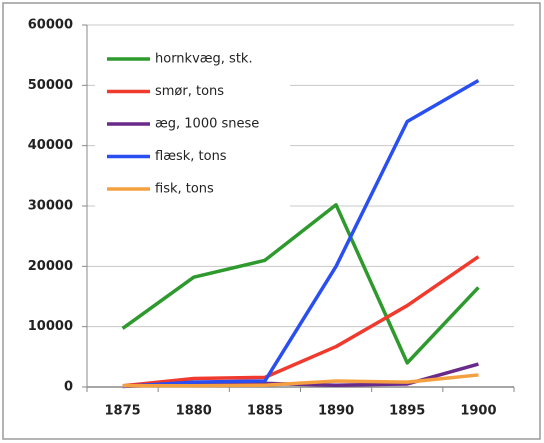 The height and width of the screenshot is (443, 544). Describe the element at coordinates (50, 206) in the screenshot. I see `y-tick-label: 30000` at that location.